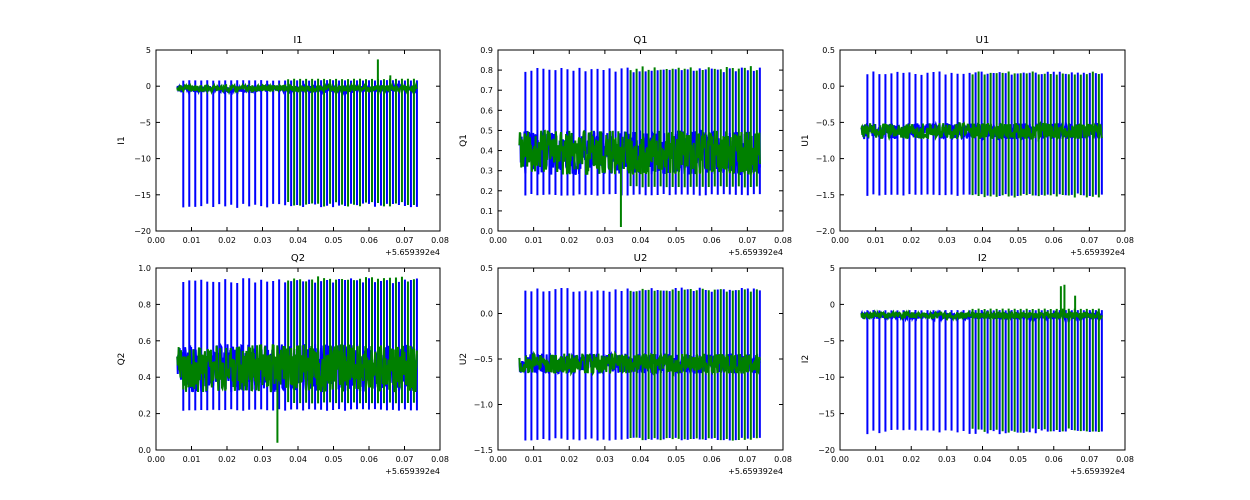 Image resolution: width=1250 pixels, height=500 pixels. Describe the element at coordinates (464, 359) in the screenshot. I see `y-axis-label: U2` at that location.